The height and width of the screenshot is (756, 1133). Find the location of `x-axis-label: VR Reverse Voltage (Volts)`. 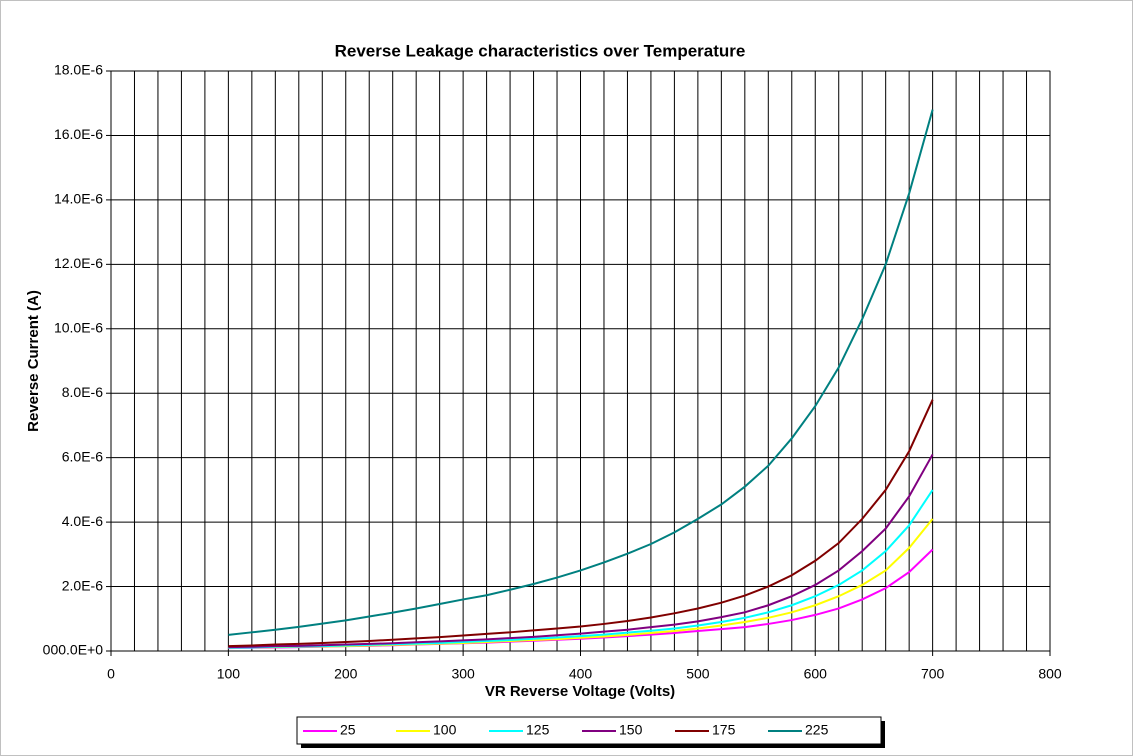

x-axis-label: VR Reverse Voltage (Volts) is located at coordinates (580, 691).